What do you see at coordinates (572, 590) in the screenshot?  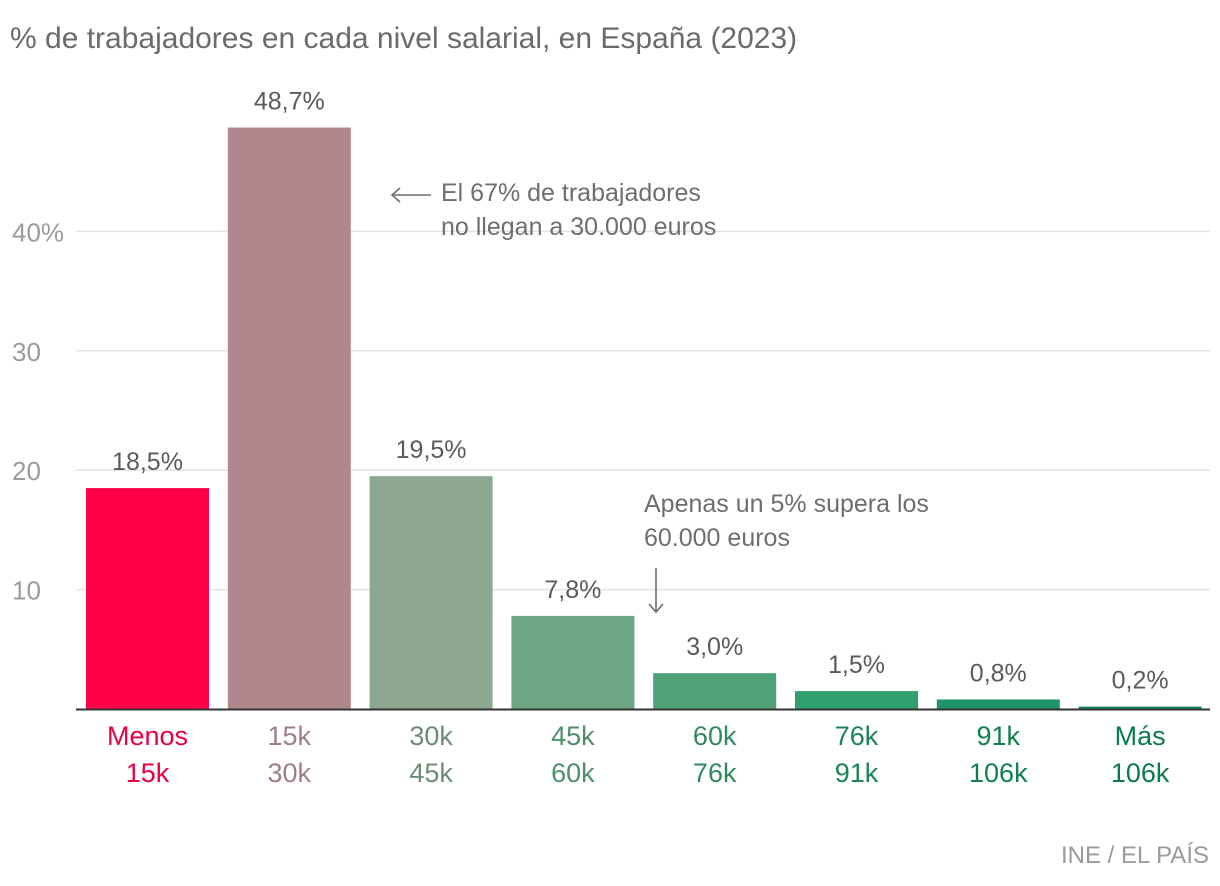 I see `value-label: 7,8%` at bounding box center [572, 590].